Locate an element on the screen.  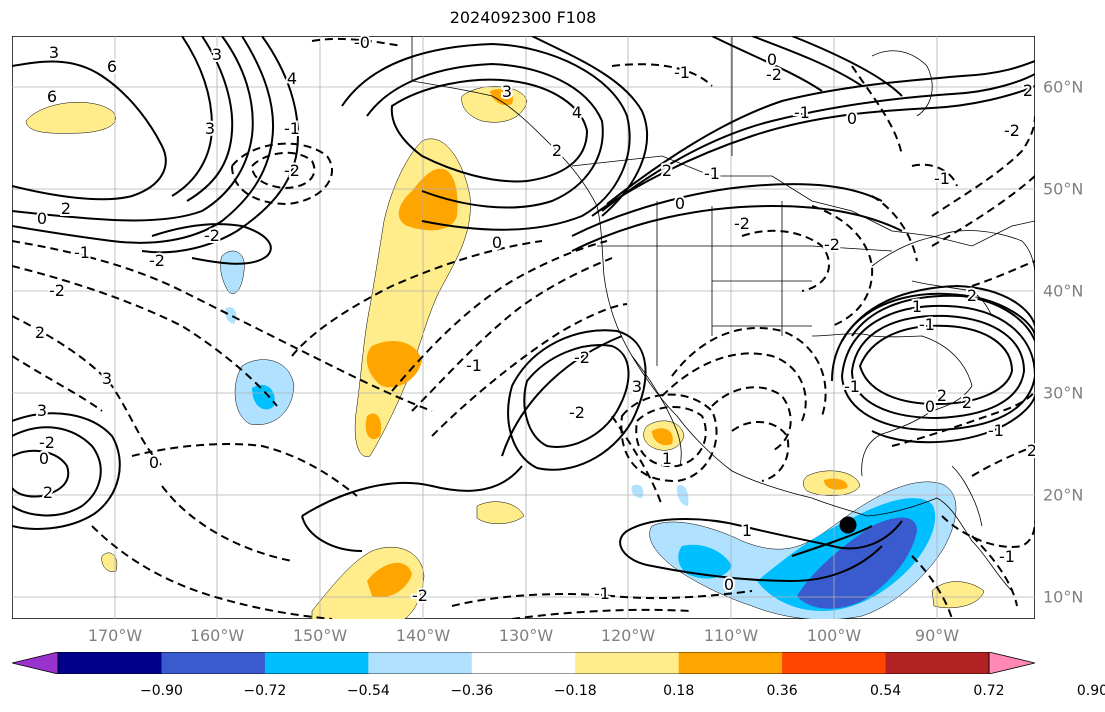
contour-label-halo: 1 is located at coordinates (747, 530).